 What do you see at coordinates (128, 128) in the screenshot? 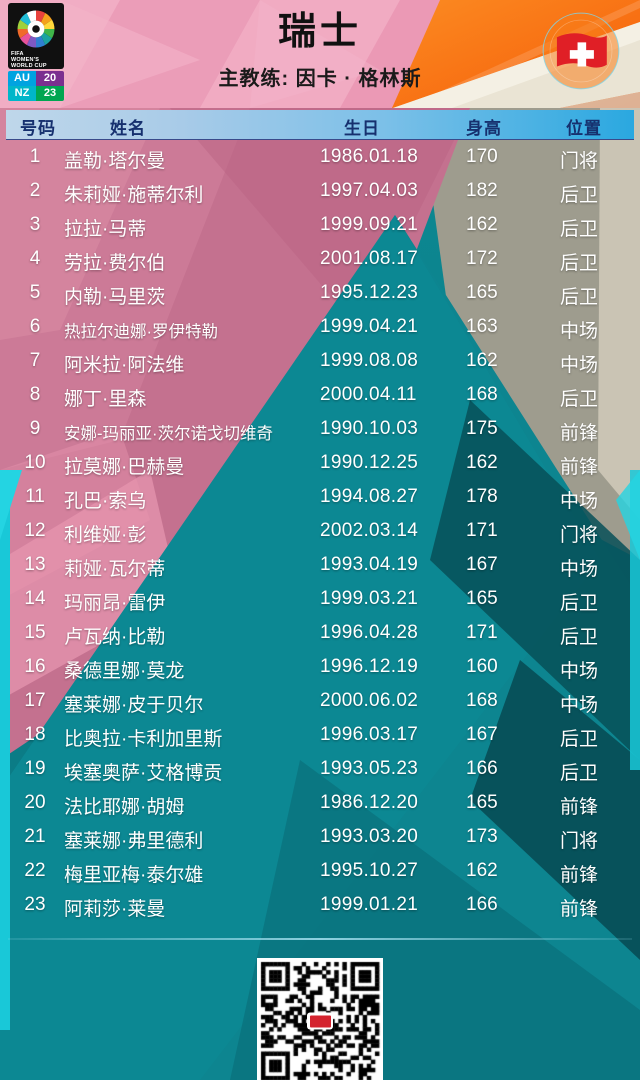
I see `col-header-name: 姓名` at bounding box center [128, 128].